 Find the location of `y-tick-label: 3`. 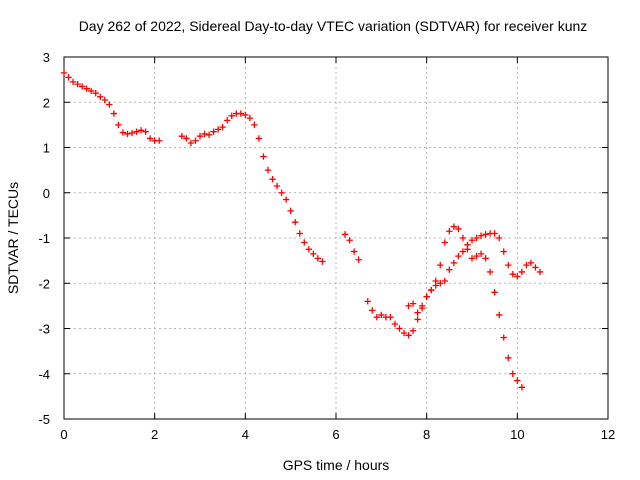

y-tick-label: 3 is located at coordinates (46, 57).